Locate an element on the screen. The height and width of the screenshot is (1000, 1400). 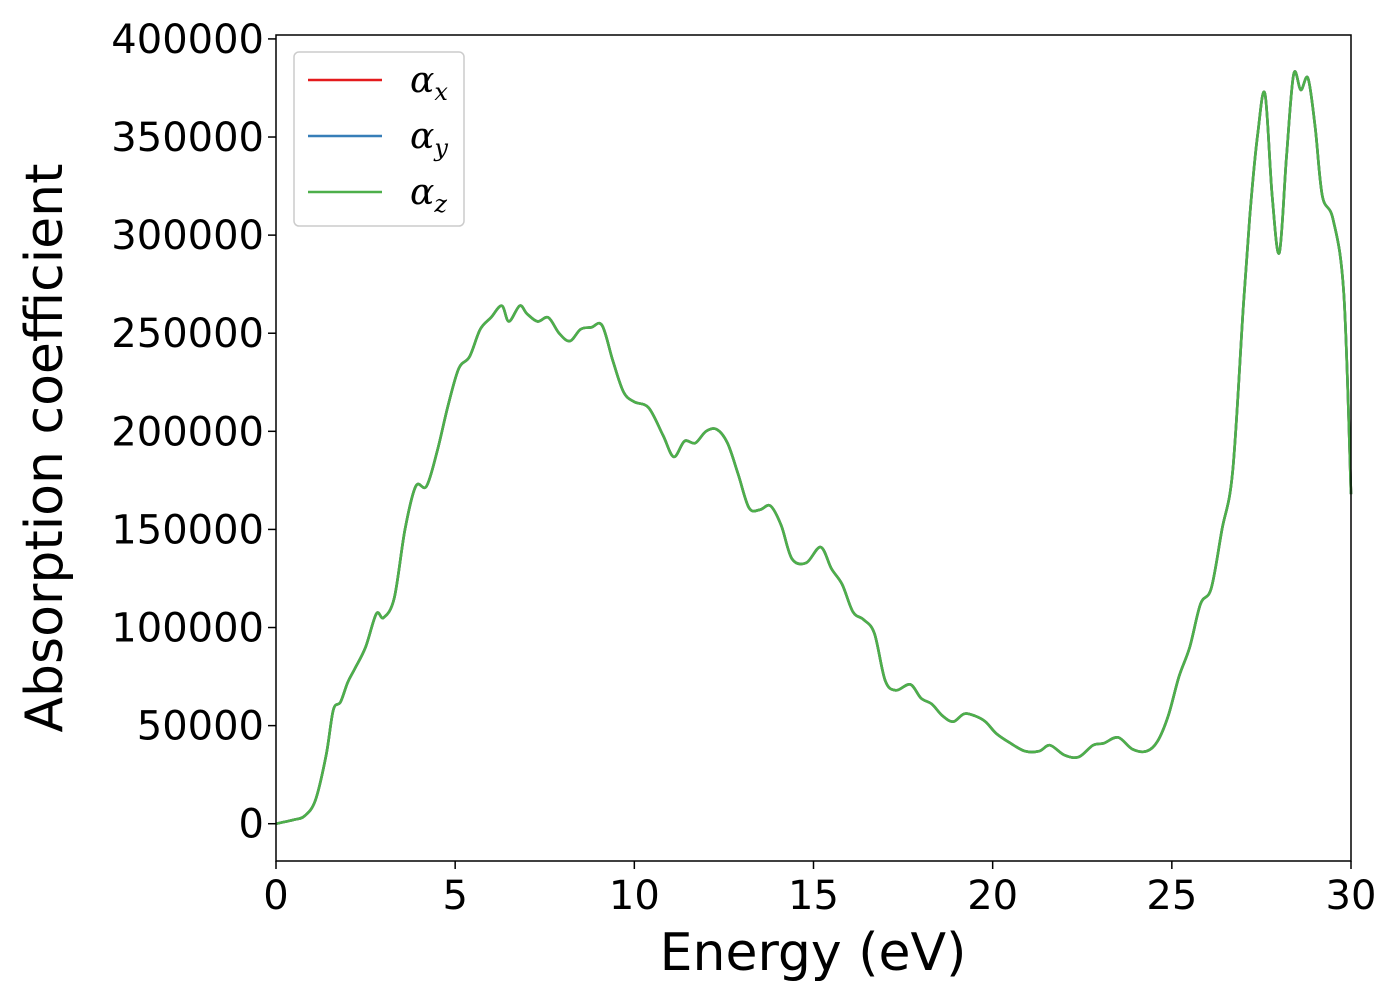
x-axis: 0 5 10 15 20 25 30 is located at coordinates (819, 890).